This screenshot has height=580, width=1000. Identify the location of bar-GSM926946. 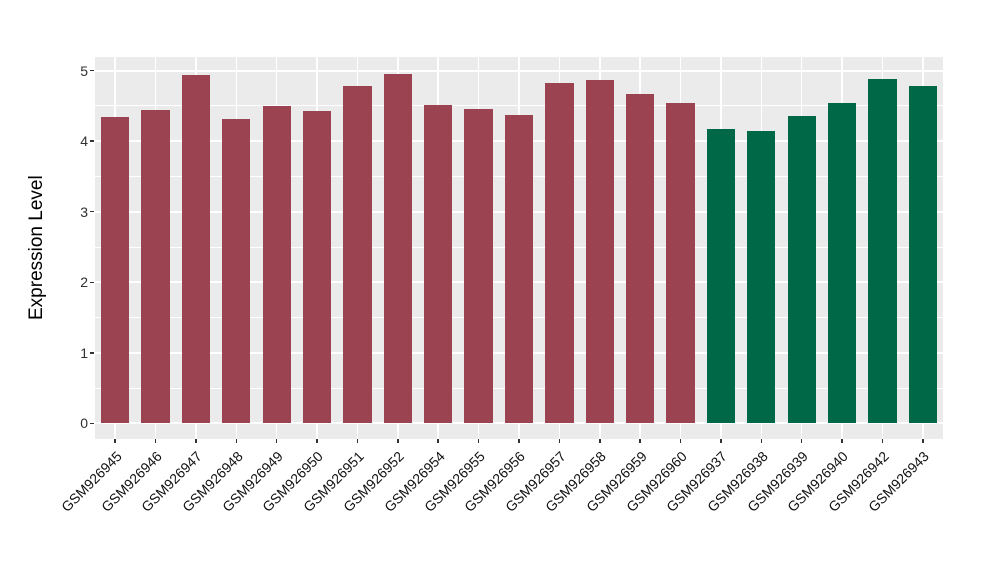
(155, 267).